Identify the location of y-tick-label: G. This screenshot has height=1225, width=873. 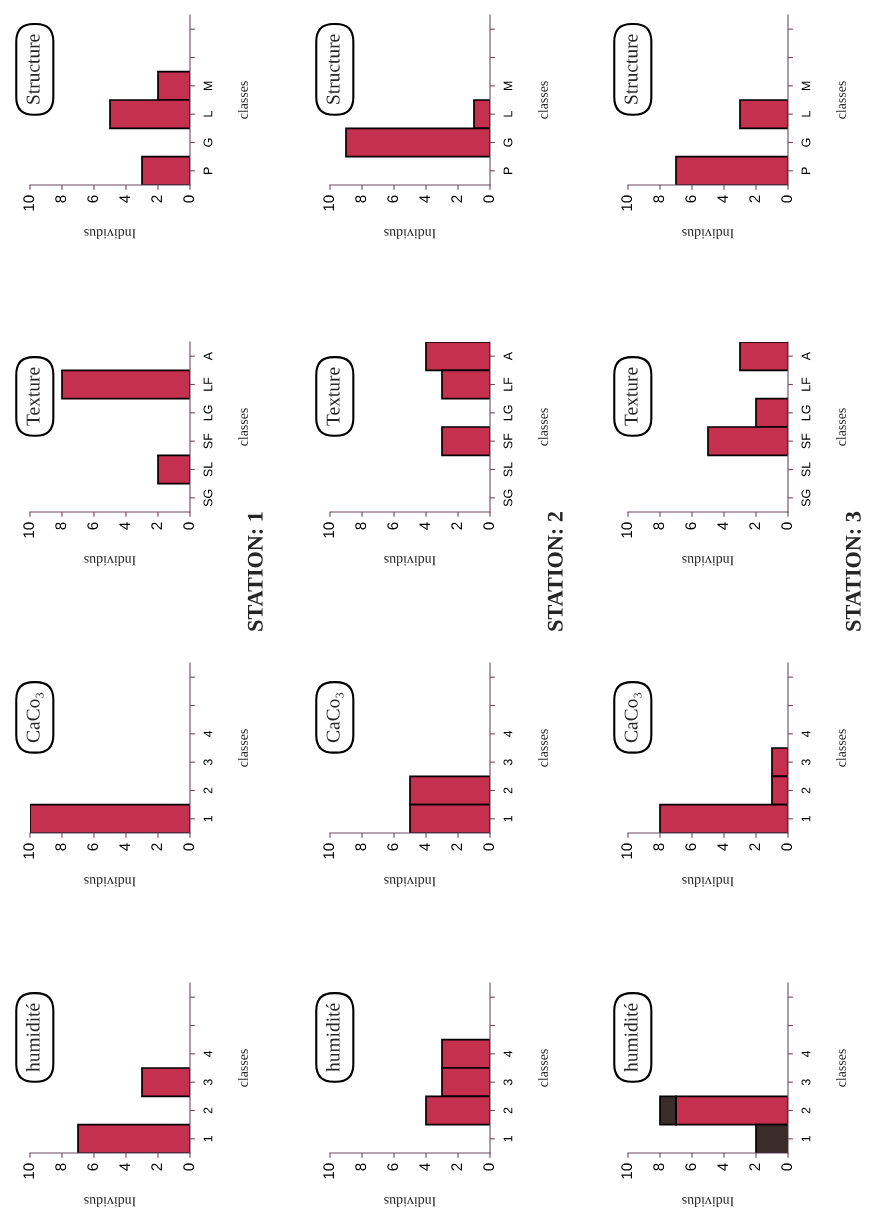
(508, 142).